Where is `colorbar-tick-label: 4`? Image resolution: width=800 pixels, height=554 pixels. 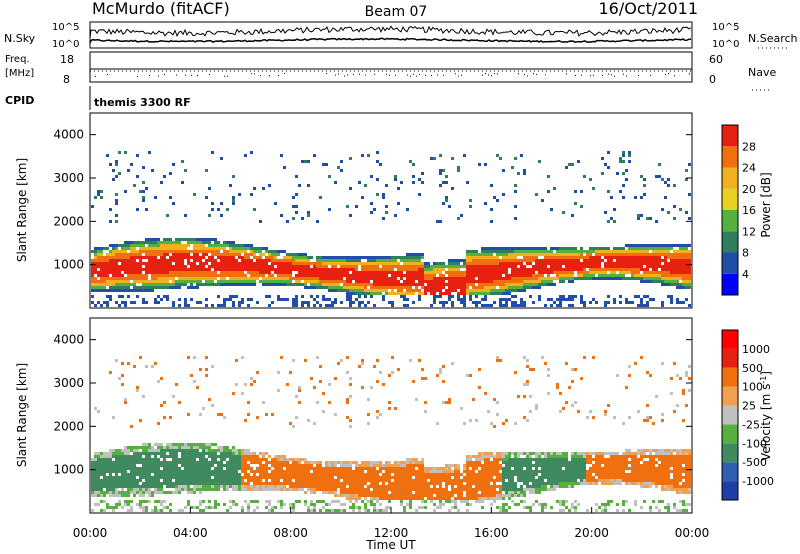
colorbar-tick-label: 4 is located at coordinates (745, 274).